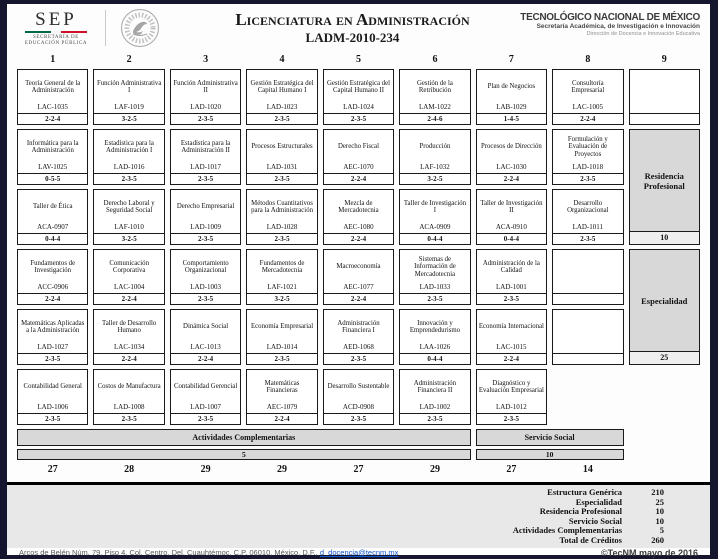  What do you see at coordinates (129, 469) in the screenshot?
I see `column-total: 28` at bounding box center [129, 469].